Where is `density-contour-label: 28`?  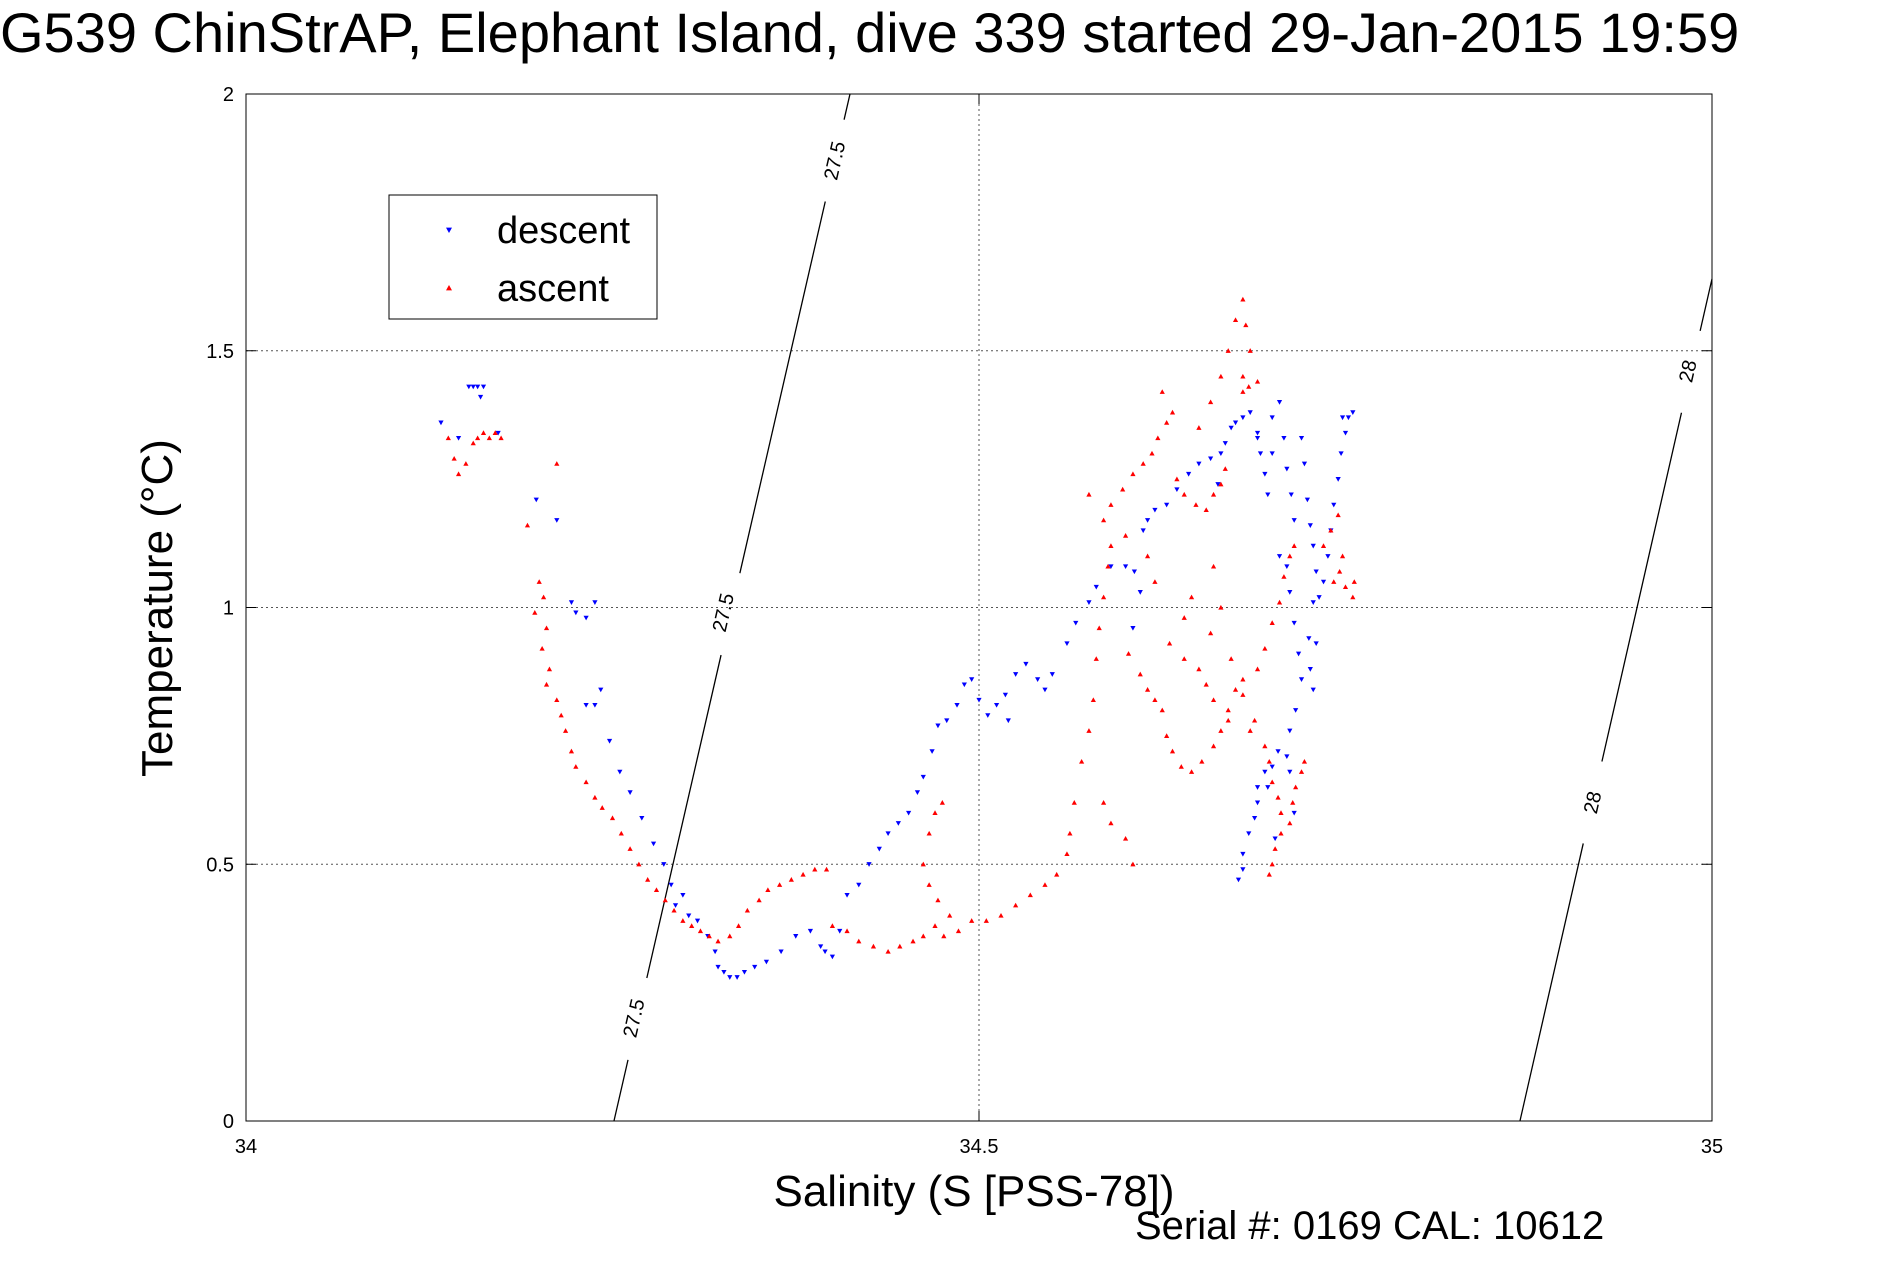
density-contour-label: 28 is located at coordinates (1688, 371).